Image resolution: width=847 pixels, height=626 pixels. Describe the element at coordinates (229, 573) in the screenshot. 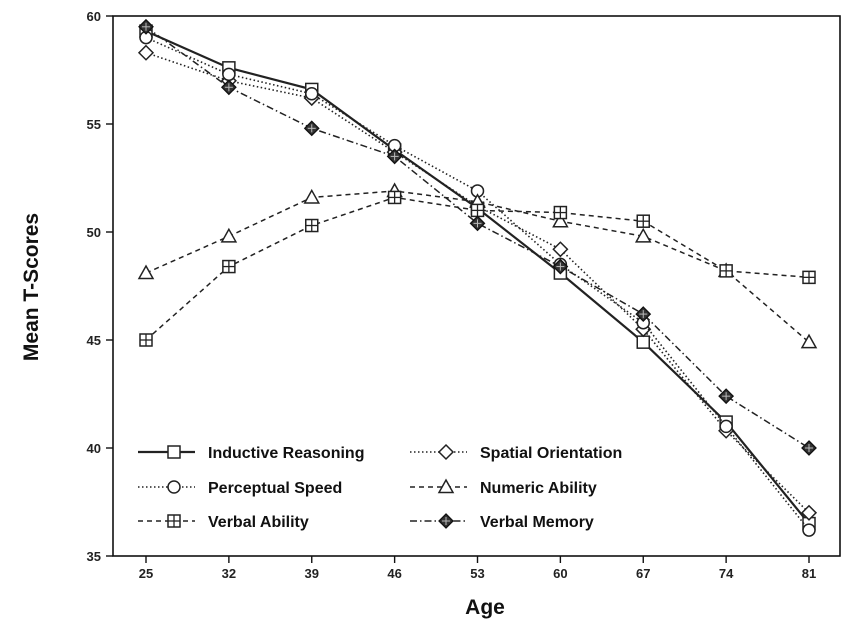

I see `x-tick-label: 32` at that location.